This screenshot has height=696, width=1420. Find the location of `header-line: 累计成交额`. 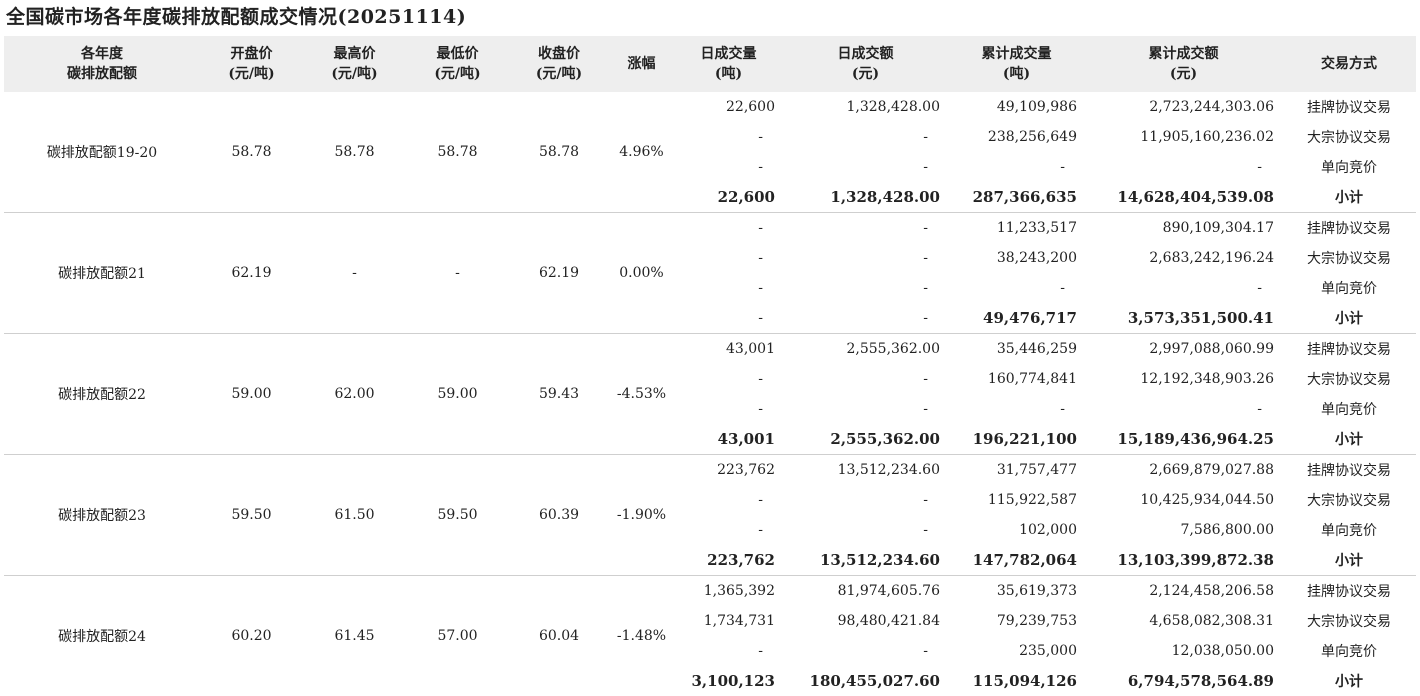

header-line: 累计成交额 is located at coordinates (1183, 54).